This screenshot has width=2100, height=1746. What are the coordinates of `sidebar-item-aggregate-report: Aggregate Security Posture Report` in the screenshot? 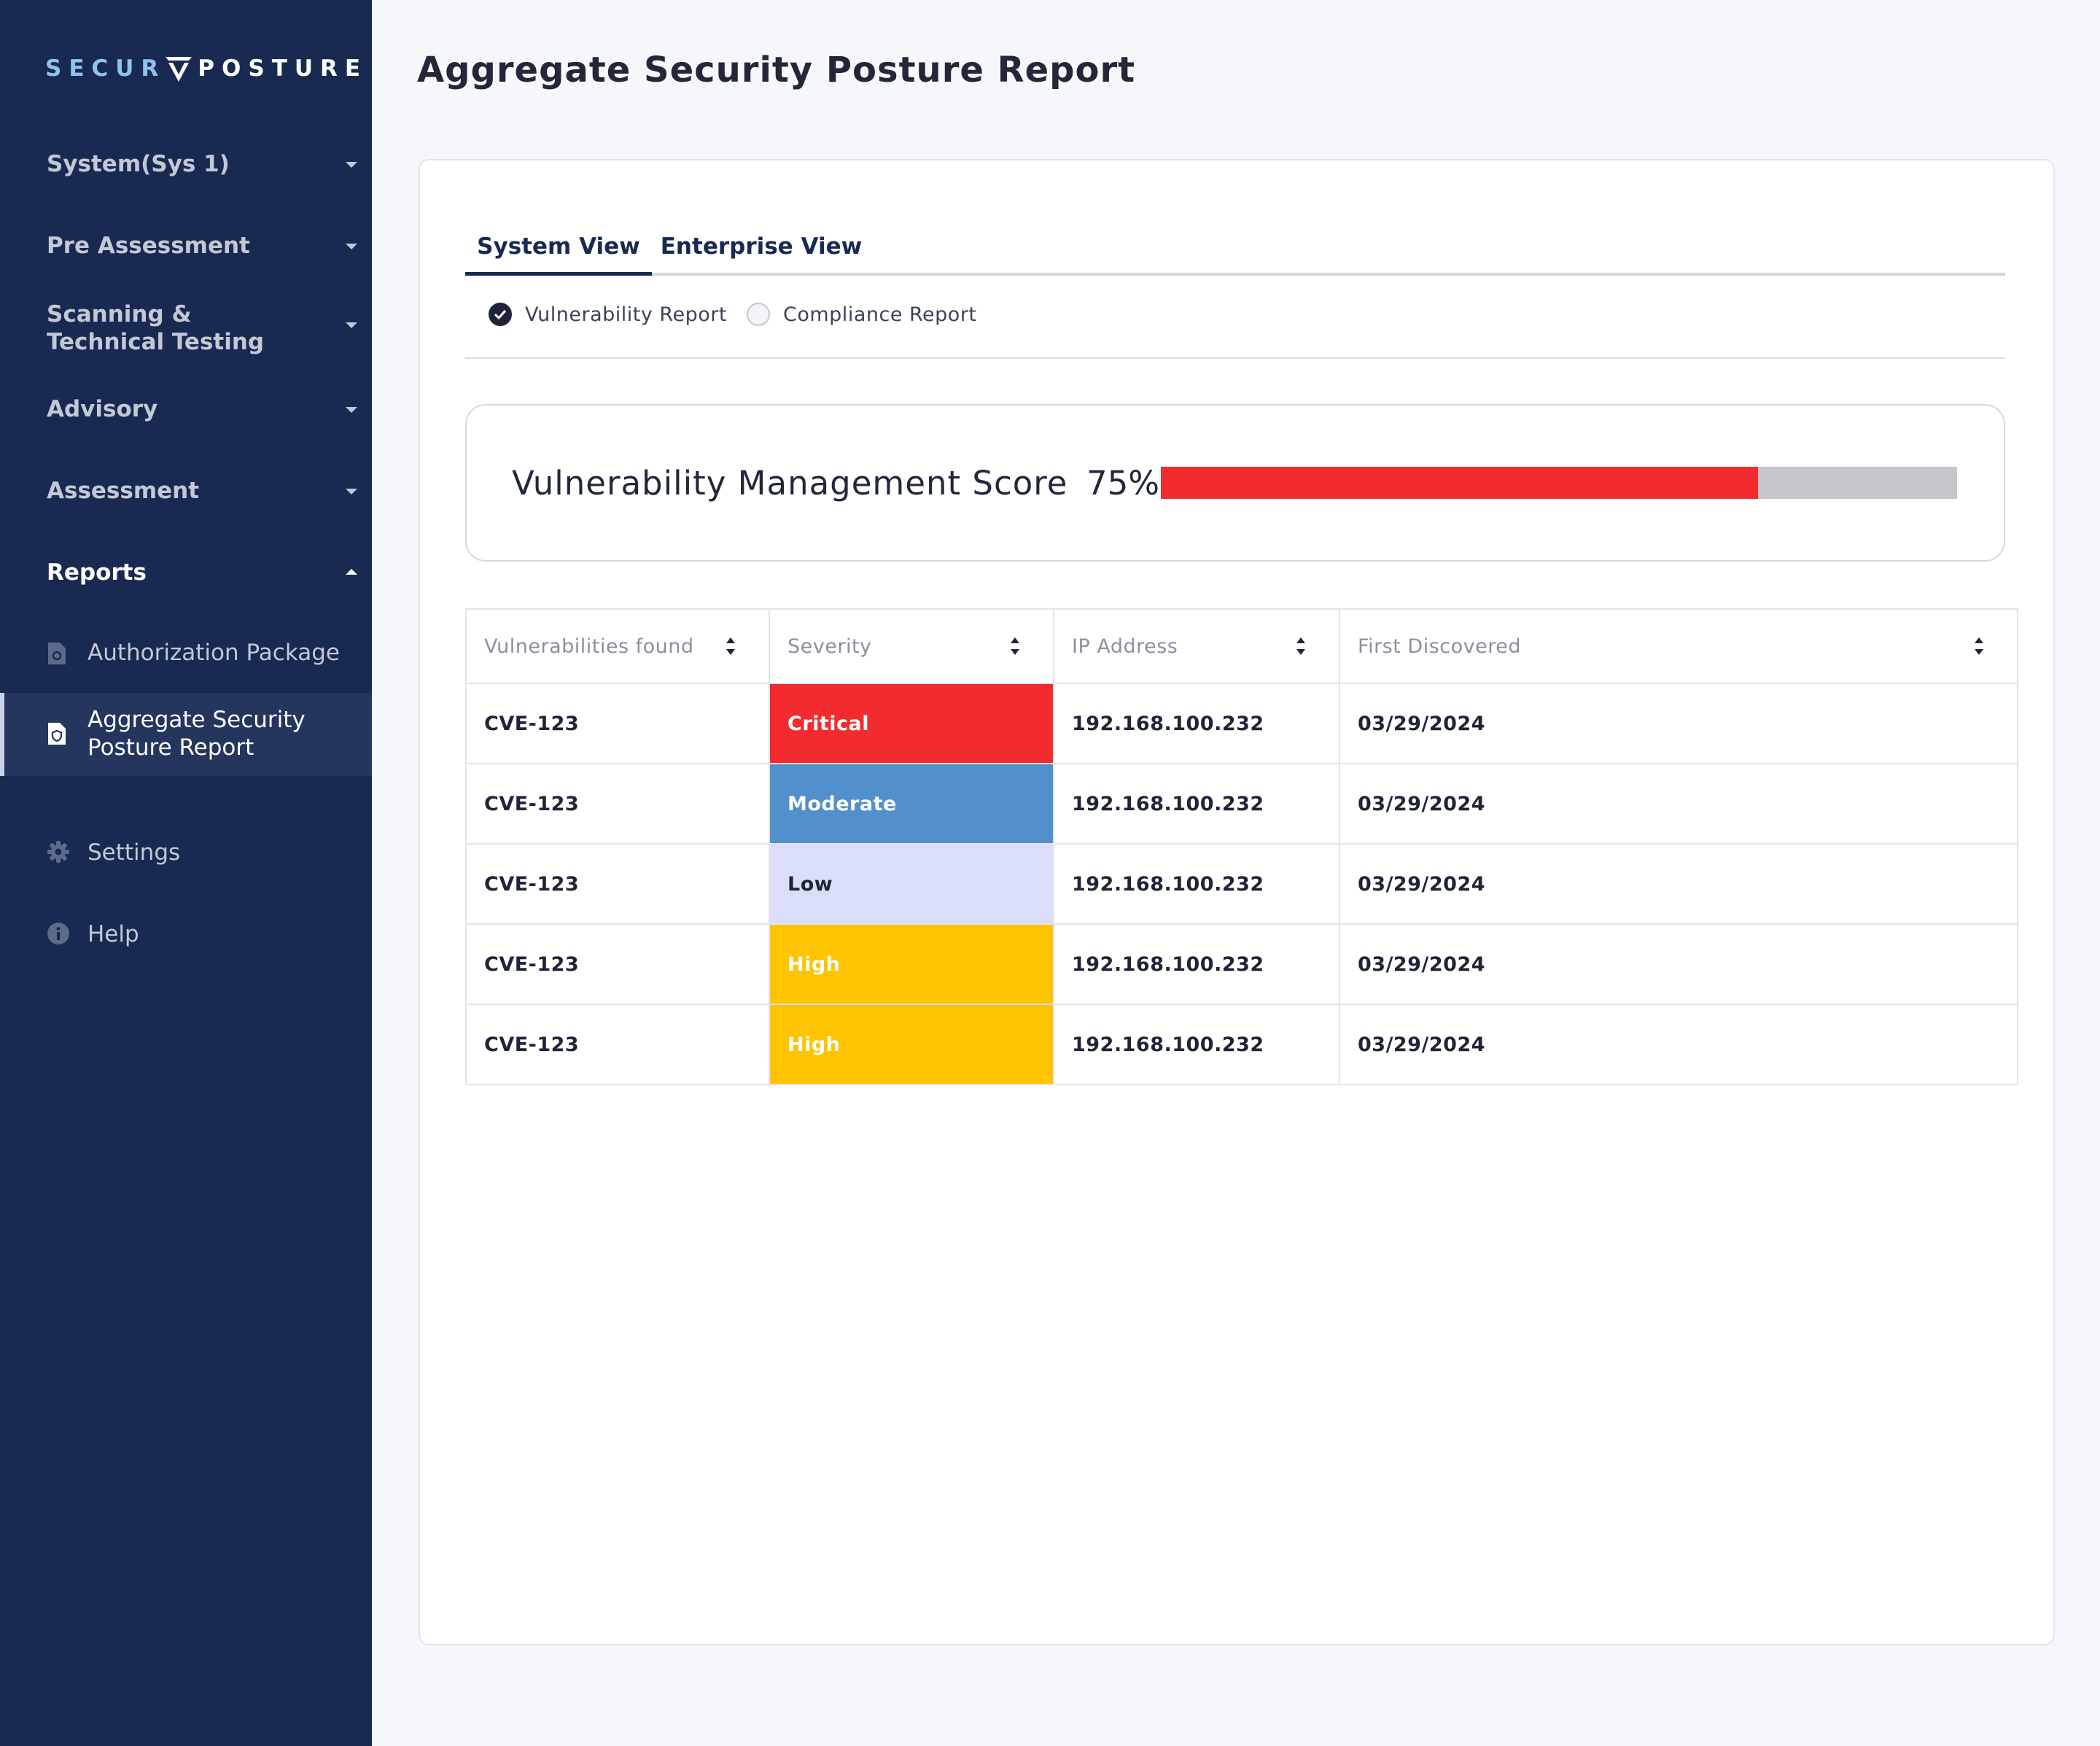 It's located at (186, 734).